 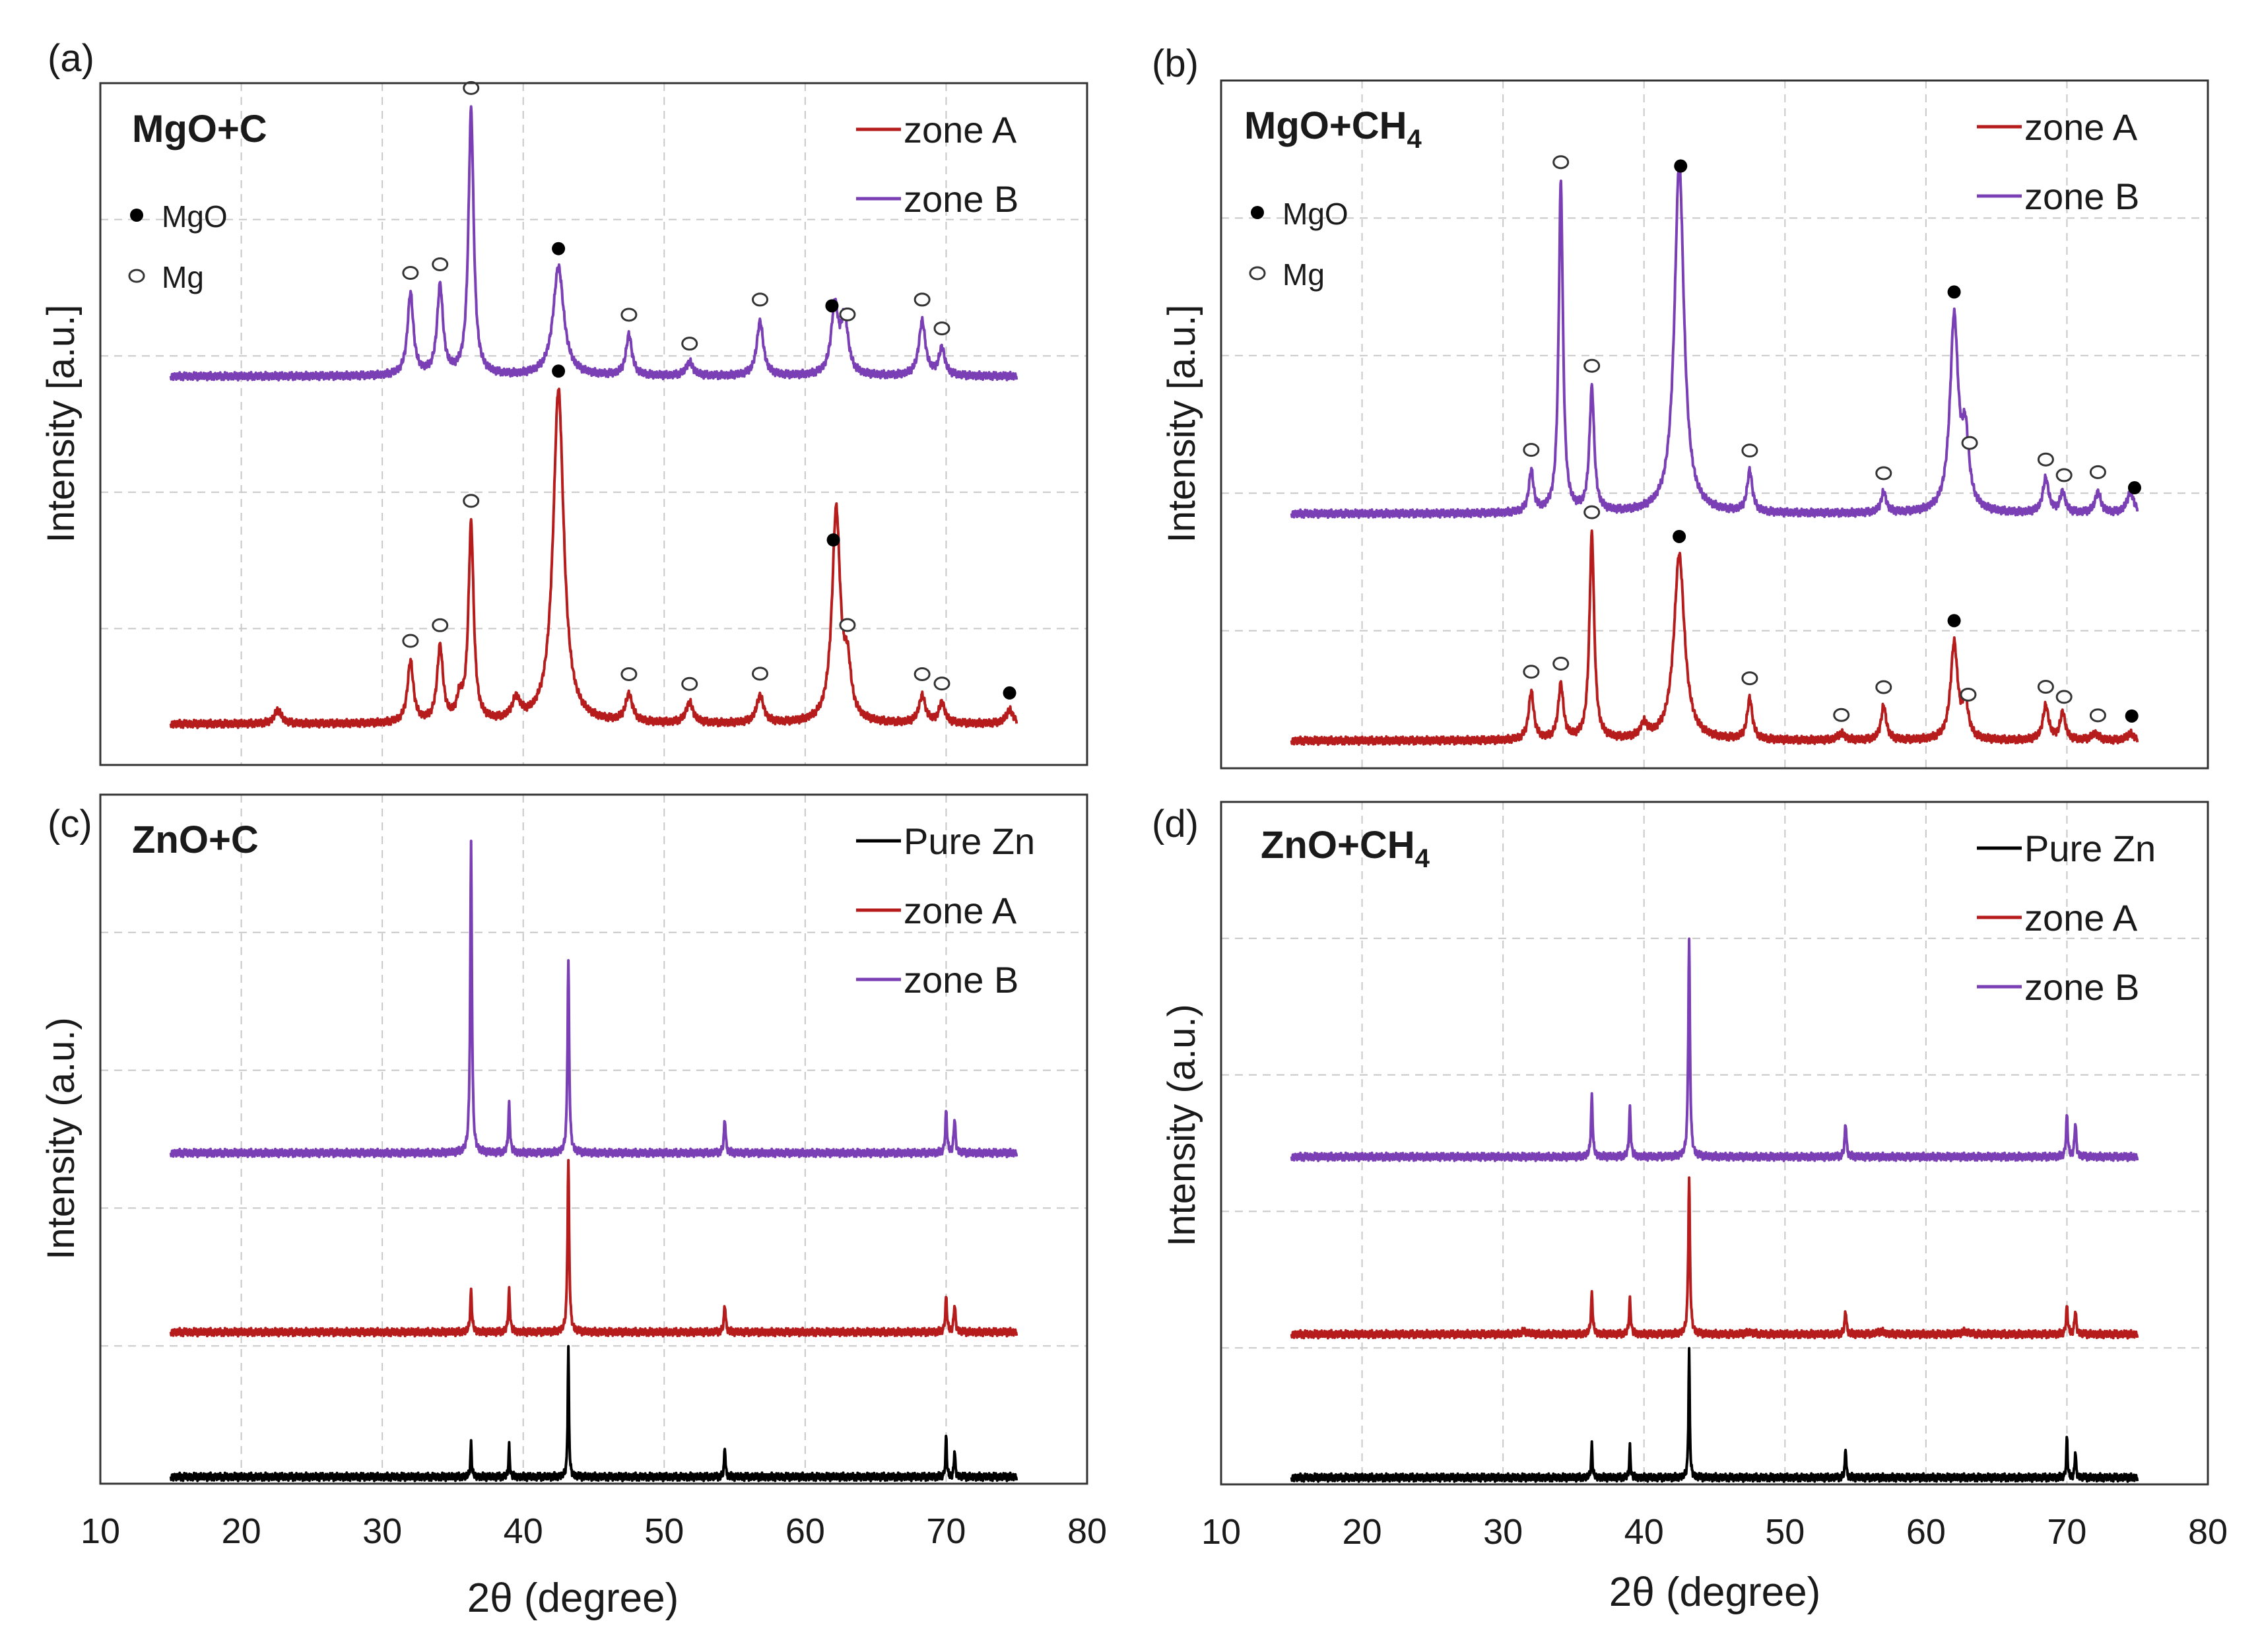 I want to click on panel-title: ZnO+CH4, so click(x=1345, y=848).